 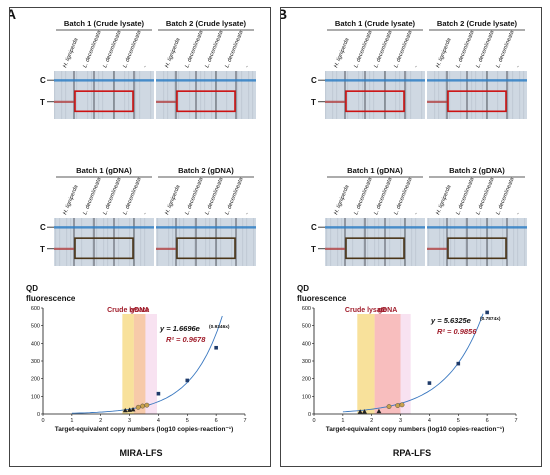 What do you see at coordinates (303, 288) in the screenshot?
I see `y-axis-label: QD` at bounding box center [303, 288].